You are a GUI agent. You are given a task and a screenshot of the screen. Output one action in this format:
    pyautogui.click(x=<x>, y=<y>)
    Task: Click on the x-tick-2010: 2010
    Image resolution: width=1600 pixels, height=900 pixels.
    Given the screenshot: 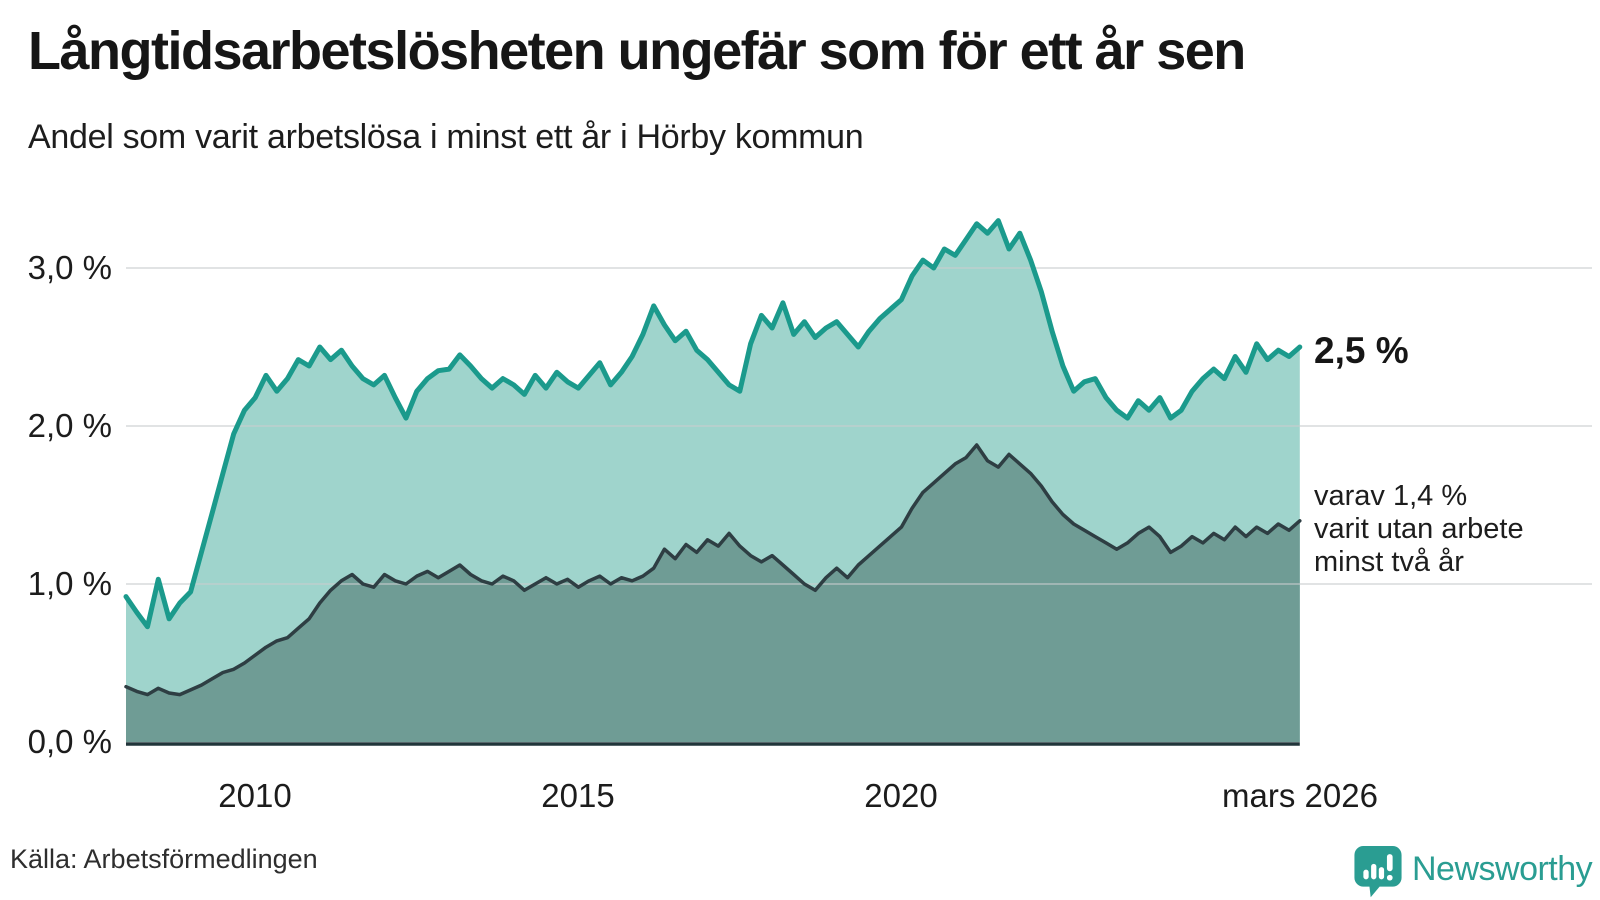 What is the action you would take?
    pyautogui.click(x=255, y=795)
    